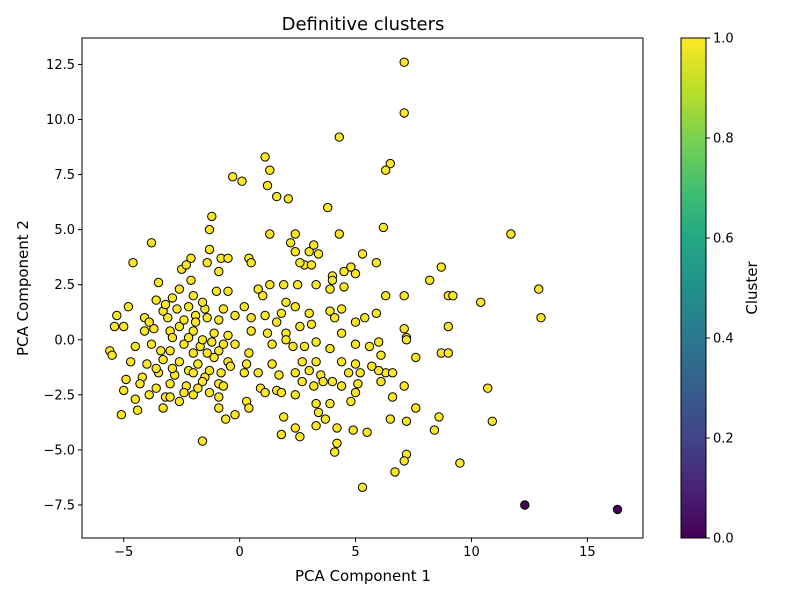 Image resolution: width=800 pixels, height=600 pixels. What do you see at coordinates (23, 288) in the screenshot?
I see `y-axis-title: PCA Component 2` at bounding box center [23, 288].